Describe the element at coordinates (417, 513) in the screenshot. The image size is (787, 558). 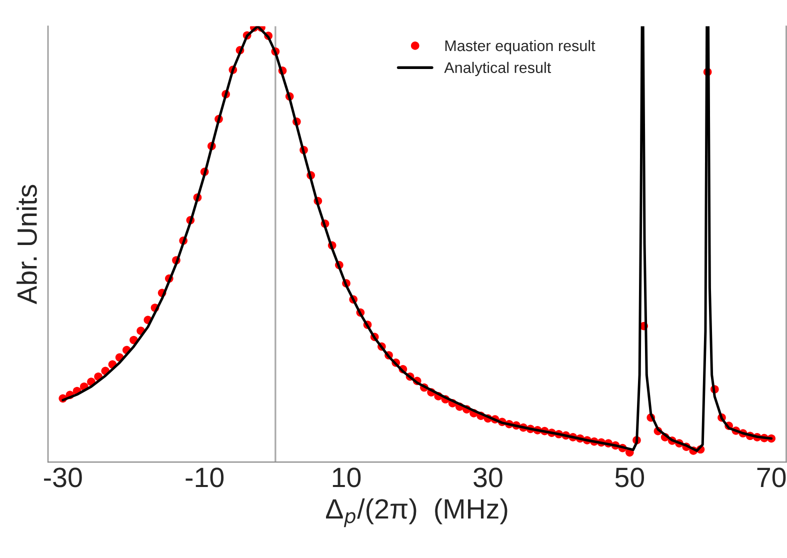
I see `x-axis-title: Δ$_{p}$/(2π) (MHz)` at that location.